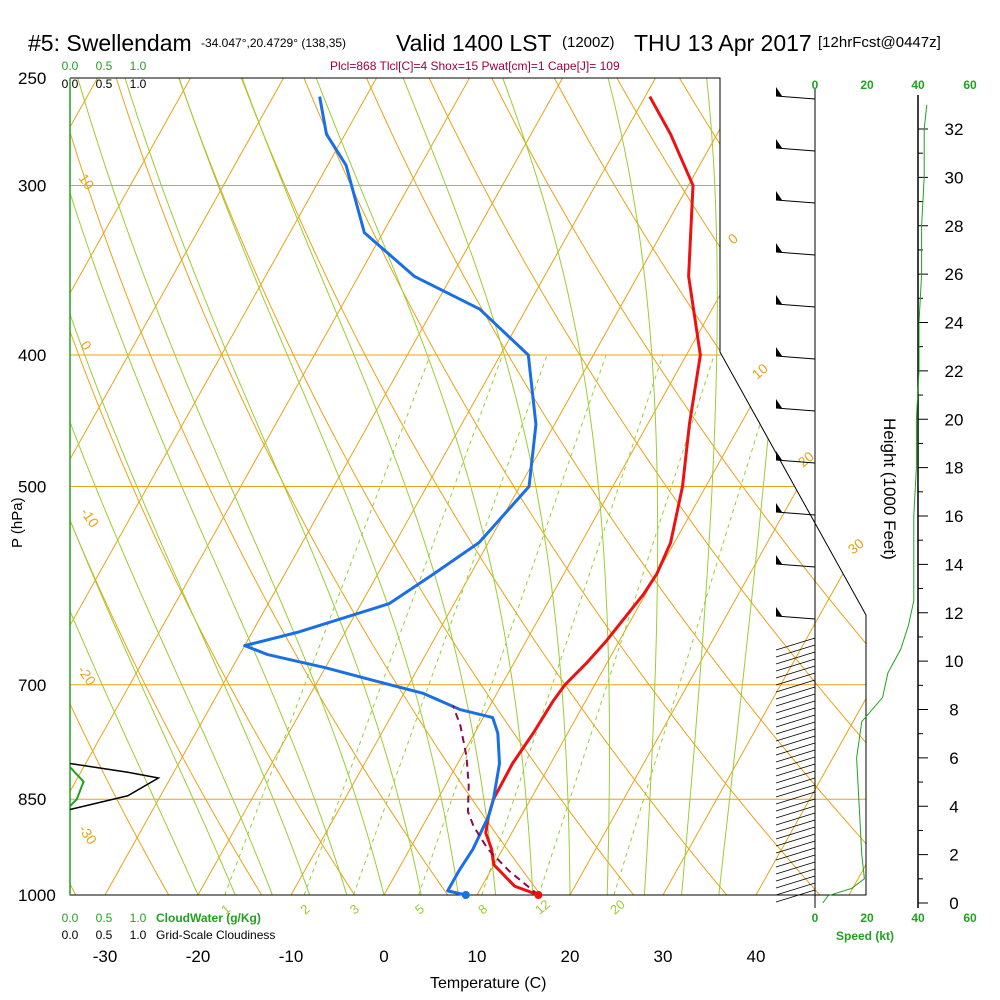  What do you see at coordinates (954, 323) in the screenshot?
I see `height-tick-label: 24` at bounding box center [954, 323].